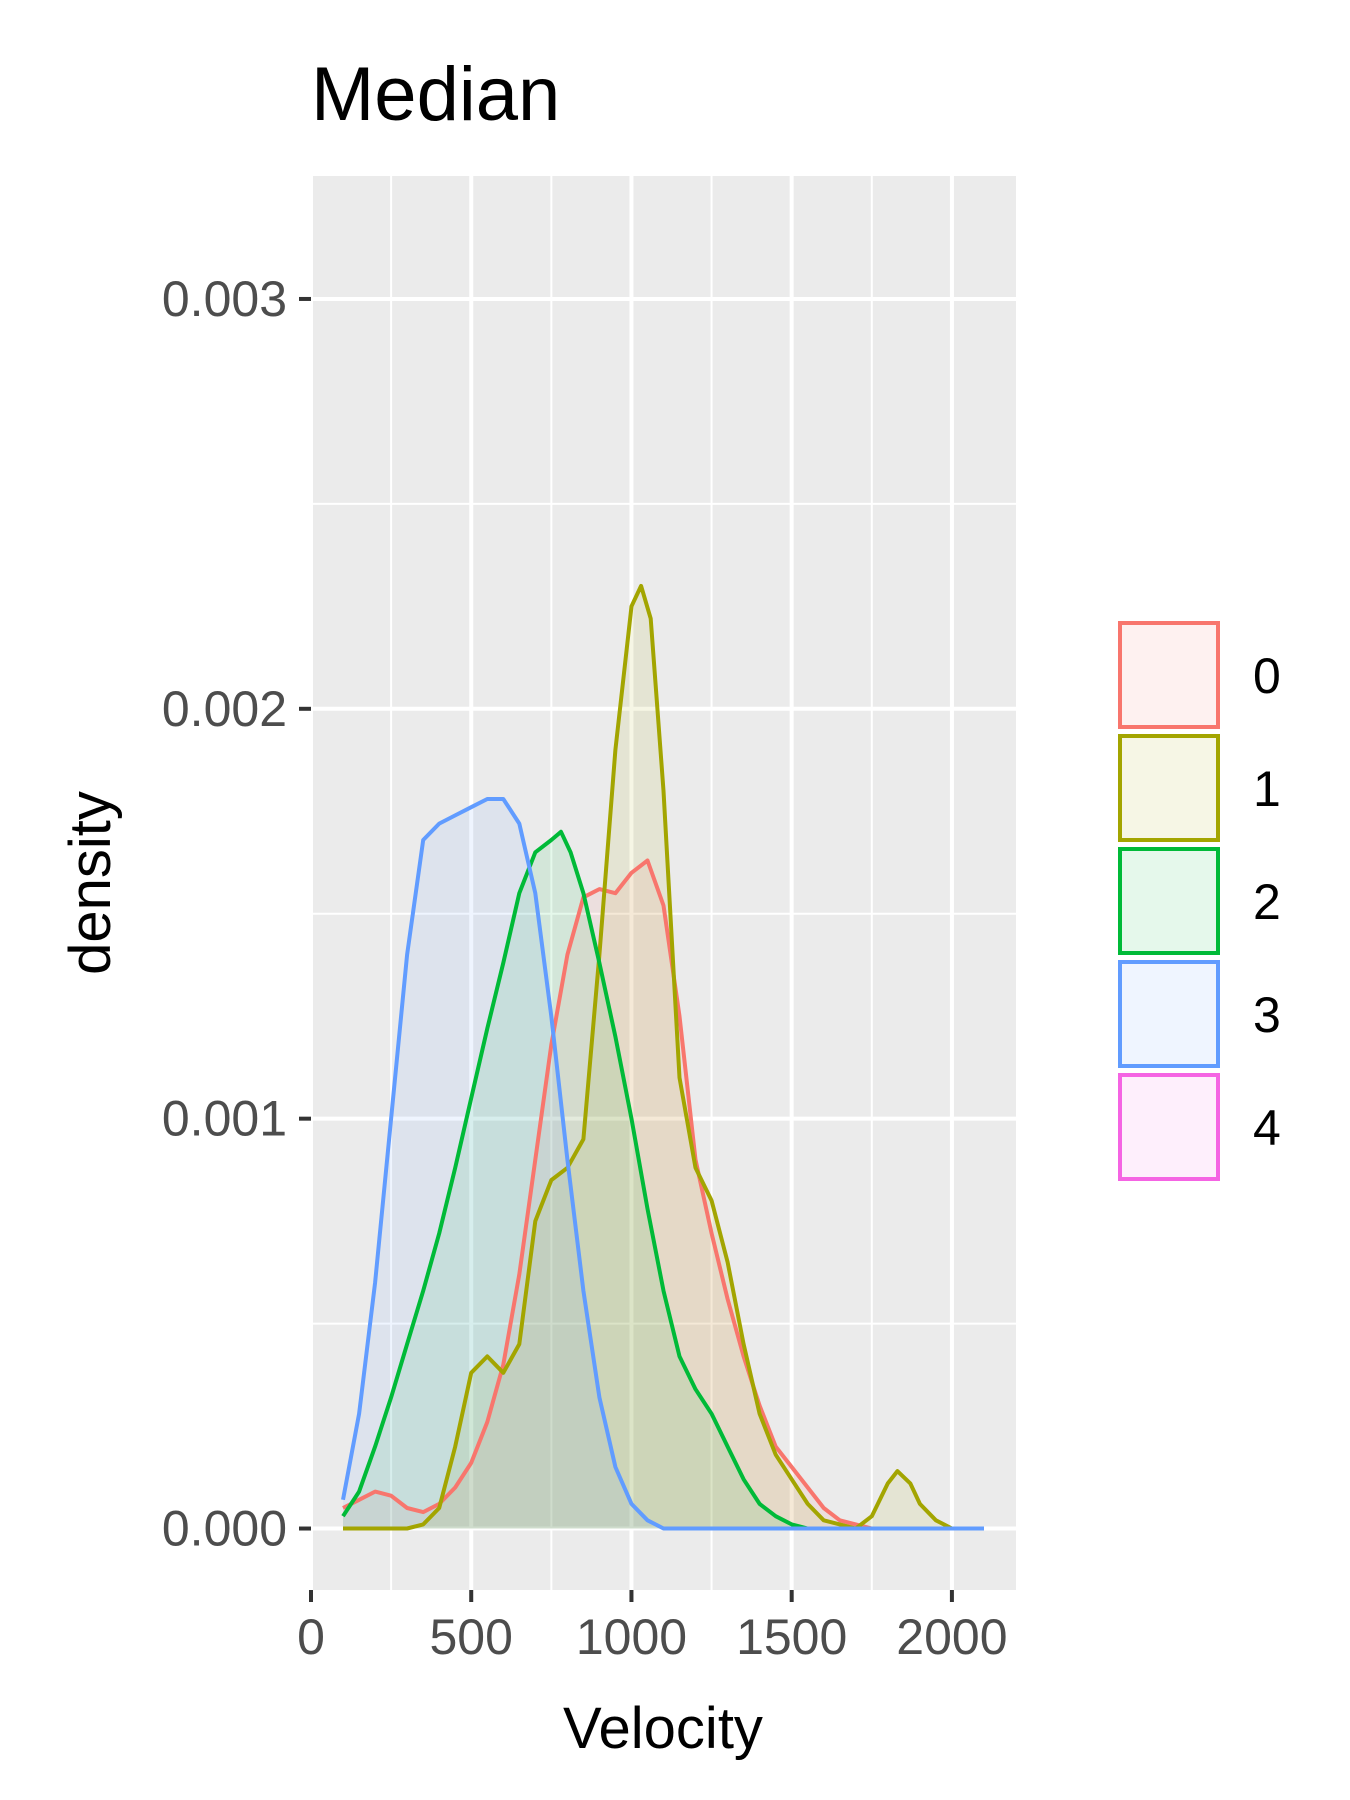  What do you see at coordinates (90, 883) in the screenshot?
I see `y-axis-title: density` at bounding box center [90, 883].